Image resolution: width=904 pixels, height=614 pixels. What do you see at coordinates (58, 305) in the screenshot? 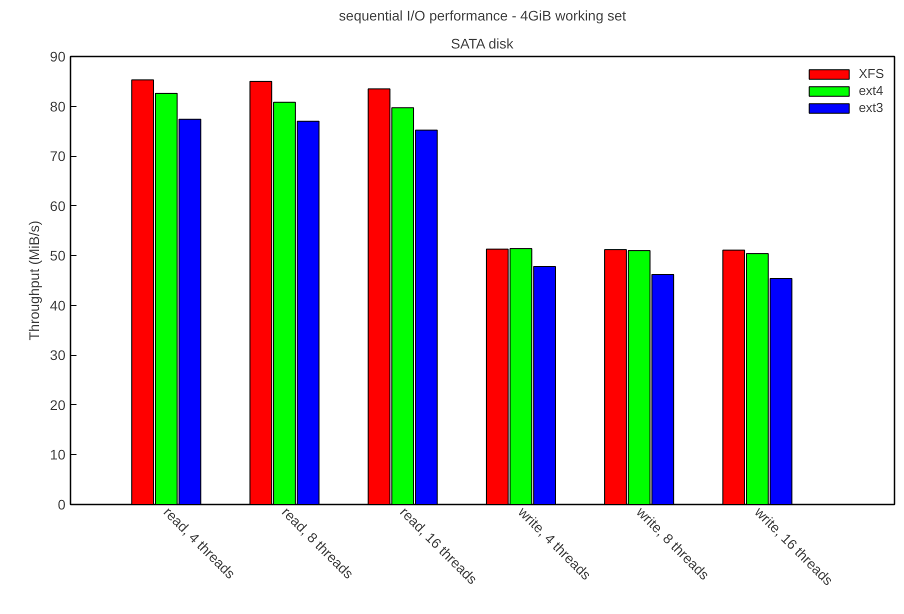
I see `y-tick-label: 40` at bounding box center [58, 305].